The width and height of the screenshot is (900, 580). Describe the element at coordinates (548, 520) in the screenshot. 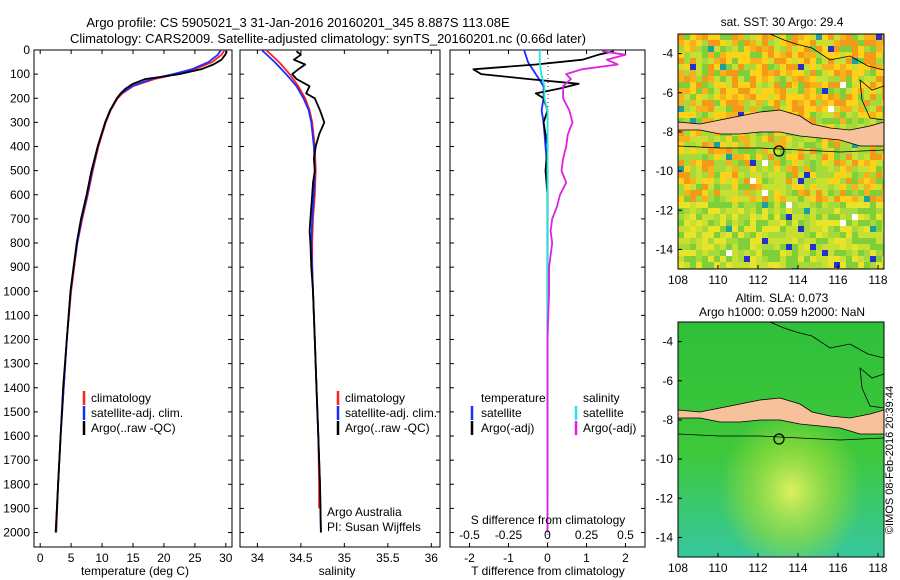

I see `s-difference-label: S difference from climatology` at that location.